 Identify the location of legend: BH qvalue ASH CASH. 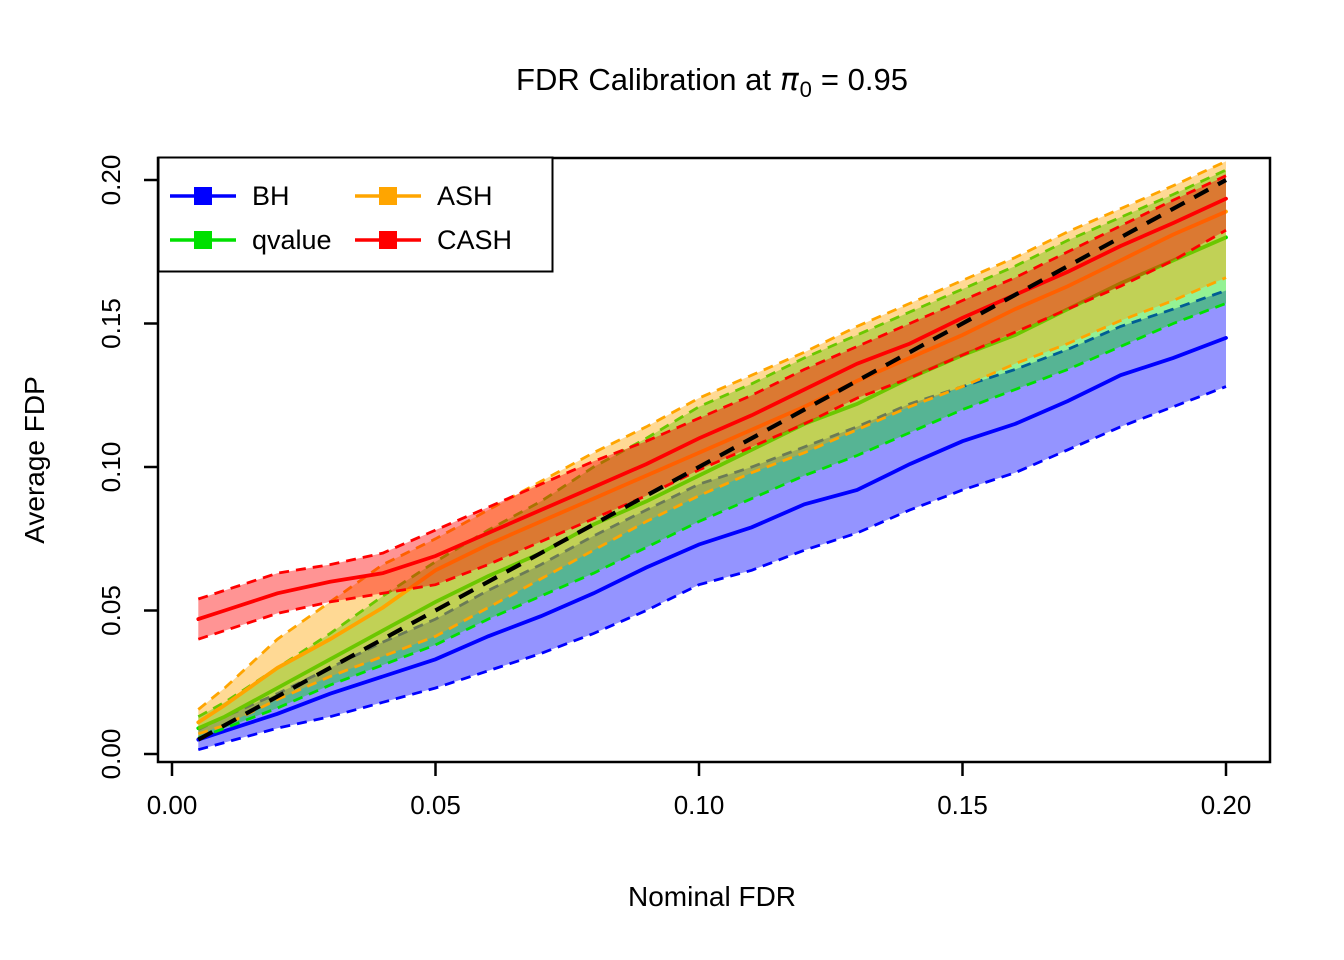
(355, 214).